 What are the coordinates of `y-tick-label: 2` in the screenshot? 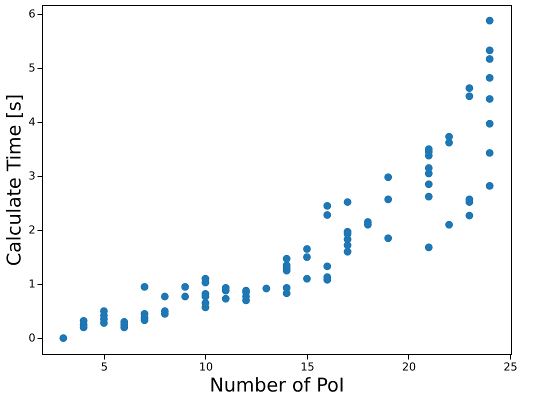 It's located at (32, 230).